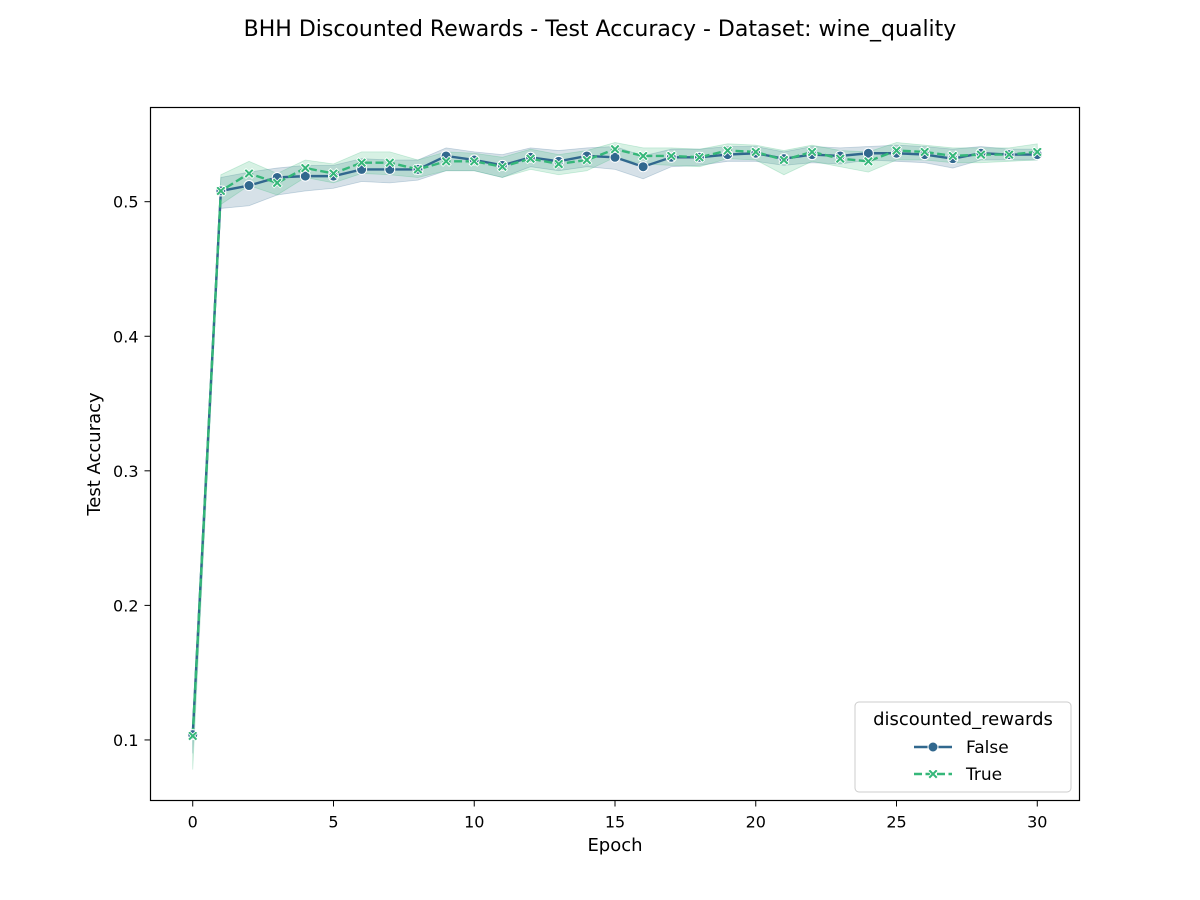 Image resolution: width=1200 pixels, height=900 pixels. Describe the element at coordinates (125, 740) in the screenshot. I see `y-tick-label: 0.1` at that location.